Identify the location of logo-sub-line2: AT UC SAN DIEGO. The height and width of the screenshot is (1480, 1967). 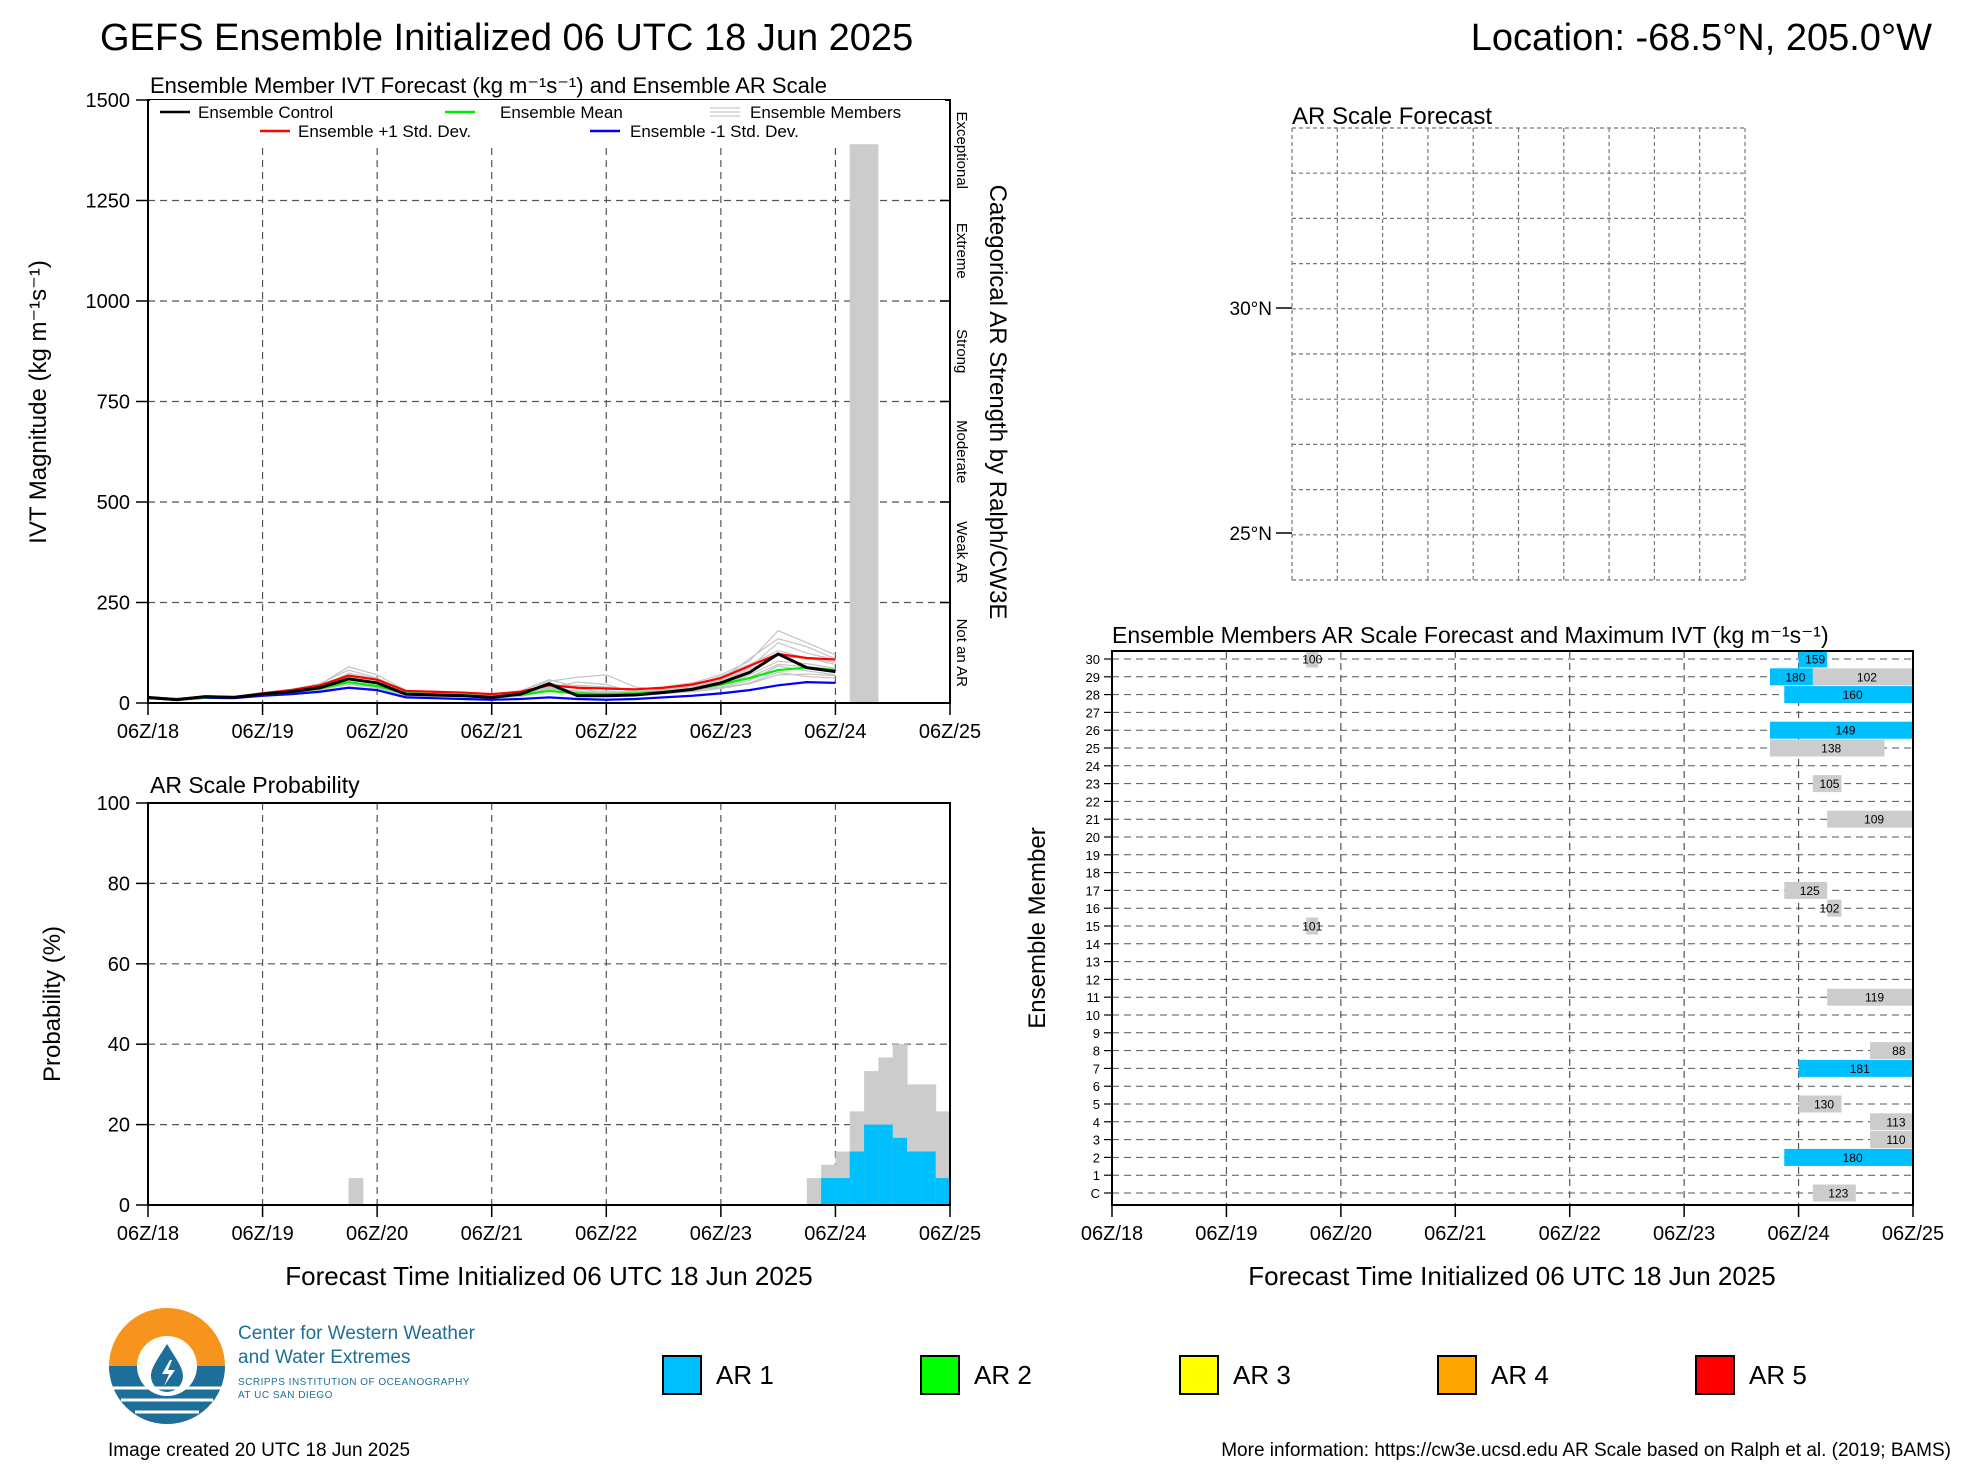
(285, 1395).